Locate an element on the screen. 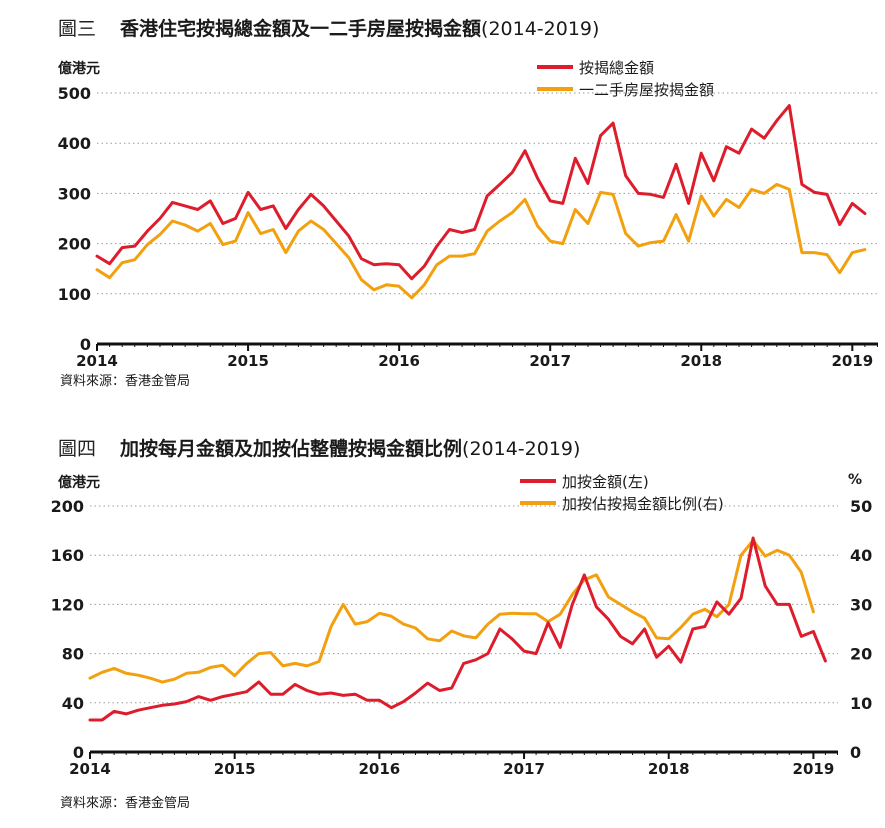  legend-item-ratio: 加按佔按揭金額比例(右) is located at coordinates (622, 503).